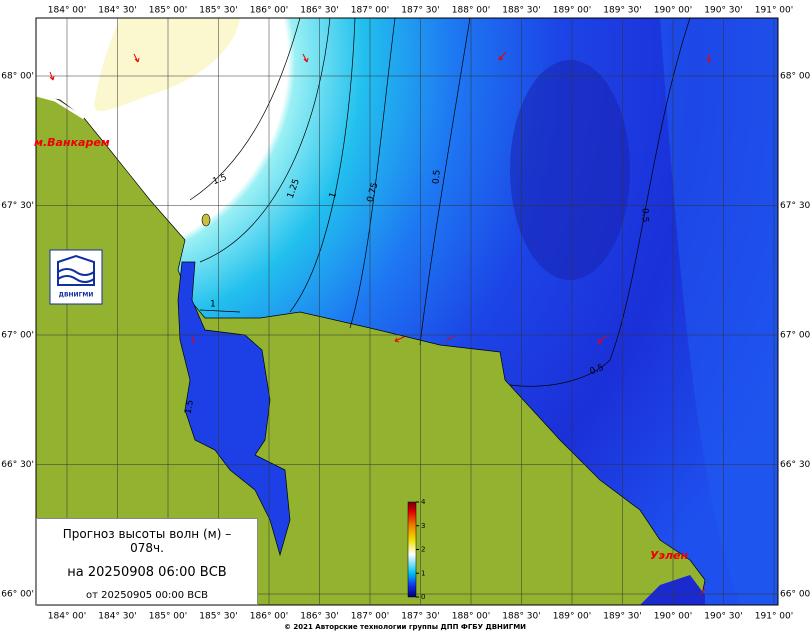  What do you see at coordinates (206, 220) in the screenshot?
I see `island` at bounding box center [206, 220].